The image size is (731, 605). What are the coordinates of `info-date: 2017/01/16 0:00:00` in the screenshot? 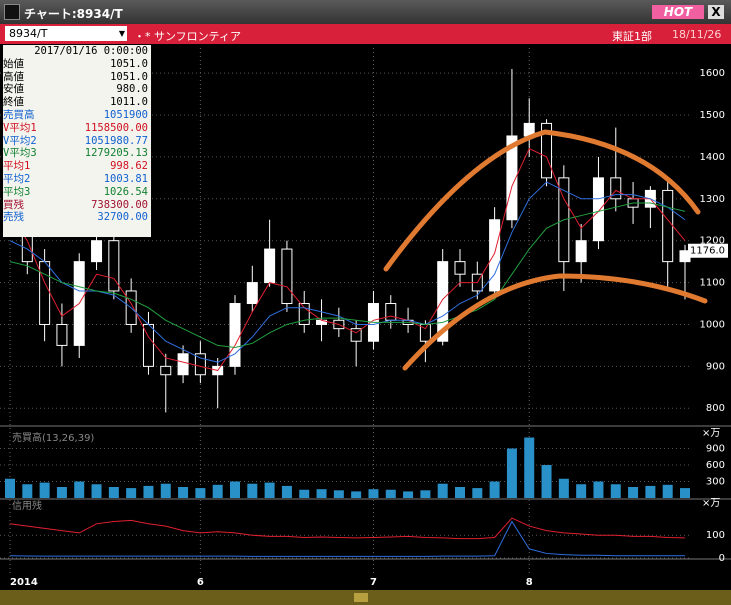 It's located at (91, 51).